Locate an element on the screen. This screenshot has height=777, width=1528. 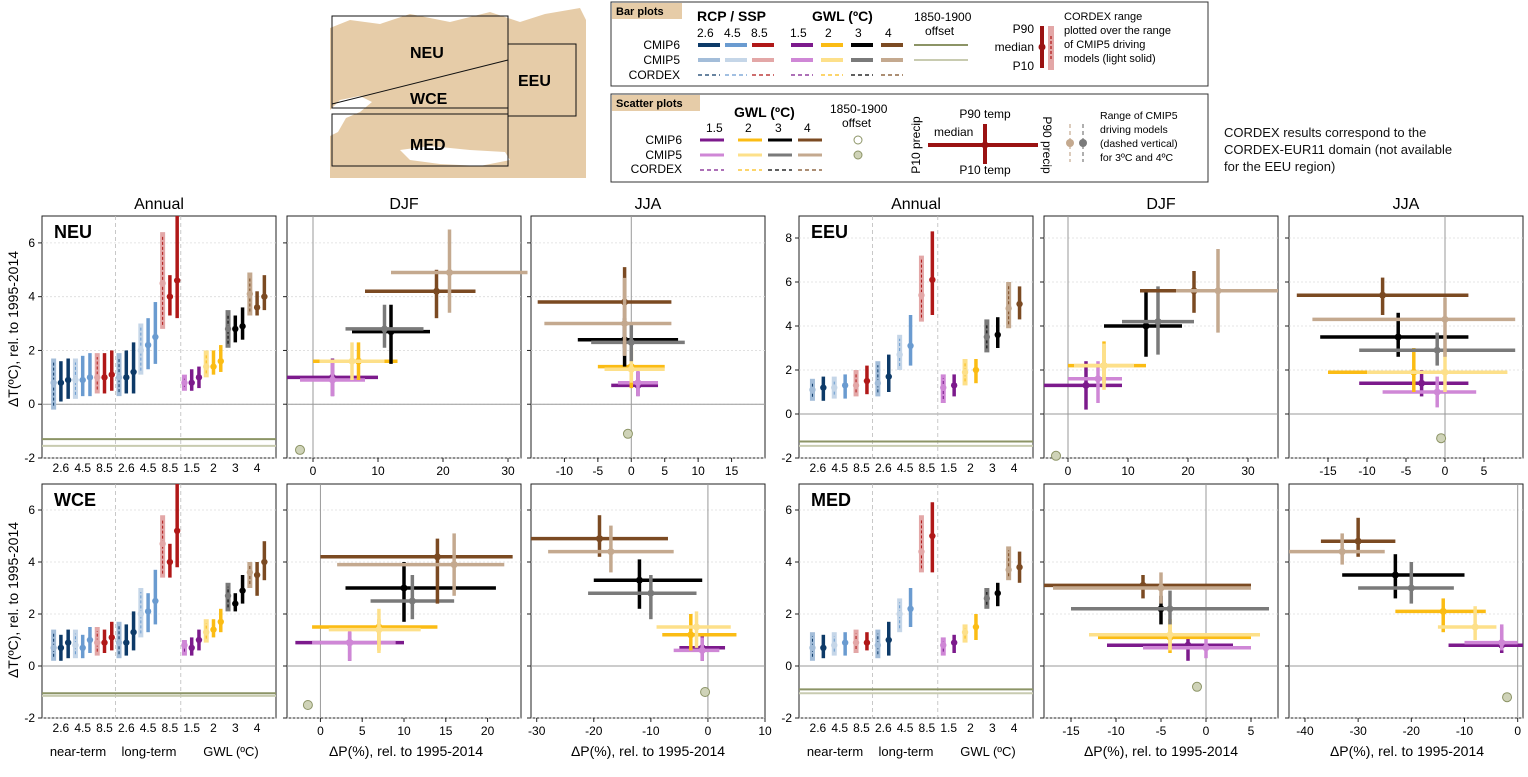
legend-bar-frame is located at coordinates (909, 44).